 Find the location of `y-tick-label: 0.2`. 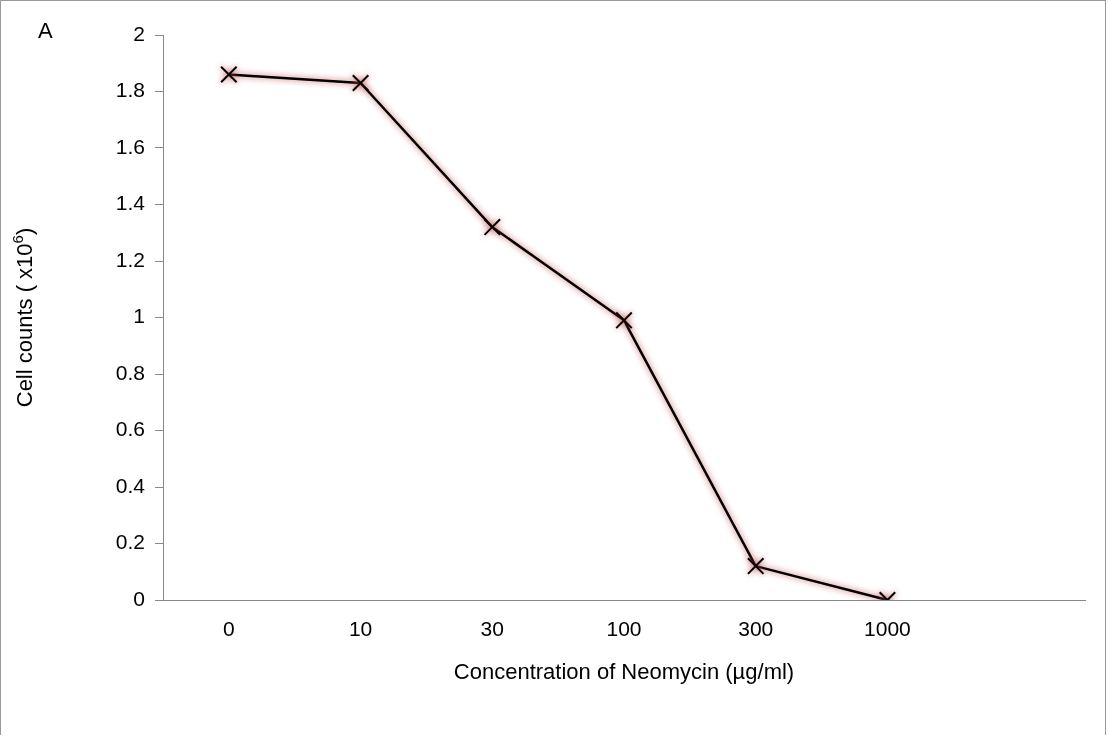

y-tick-label: 0.2 is located at coordinates (130, 542).